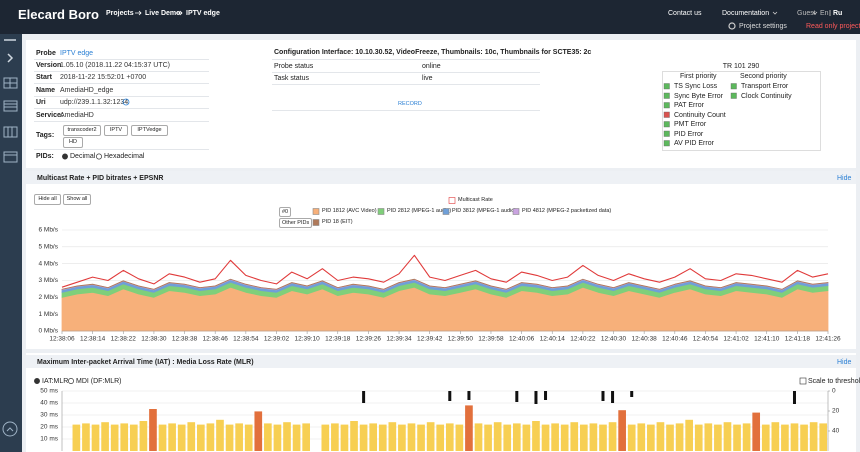 The height and width of the screenshot is (452, 860). I want to click on chart-button: Show all, so click(77, 199).